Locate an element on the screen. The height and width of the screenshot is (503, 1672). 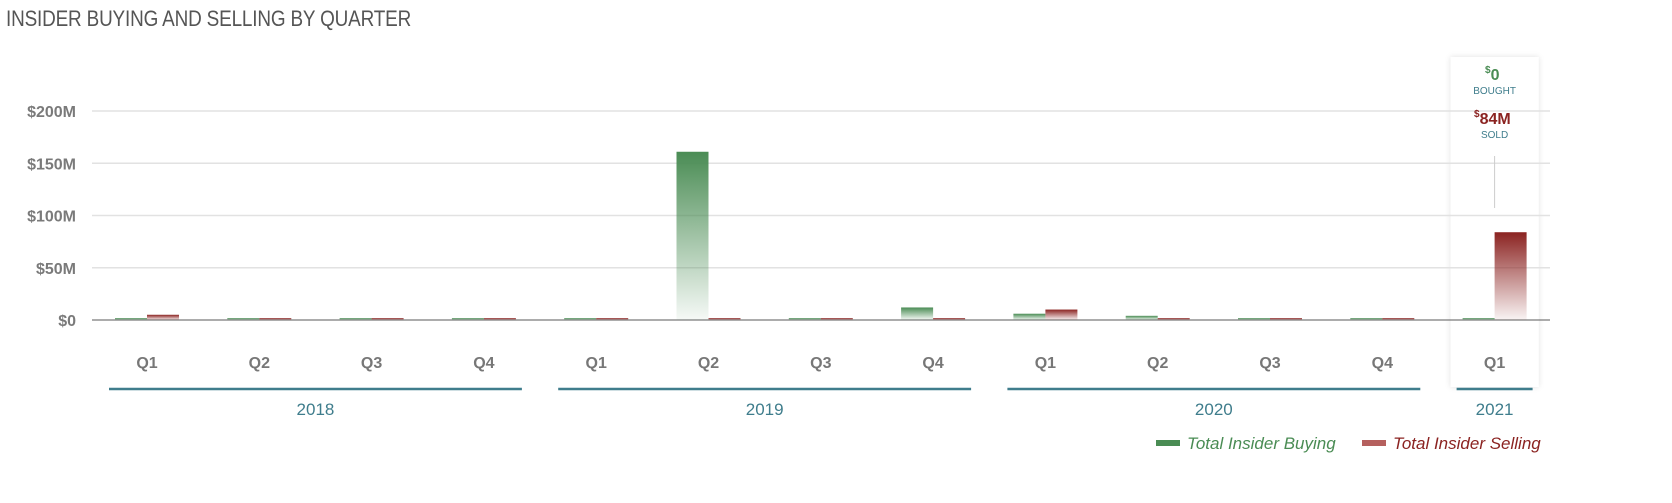
y-tick-label: $50M is located at coordinates (56, 269).